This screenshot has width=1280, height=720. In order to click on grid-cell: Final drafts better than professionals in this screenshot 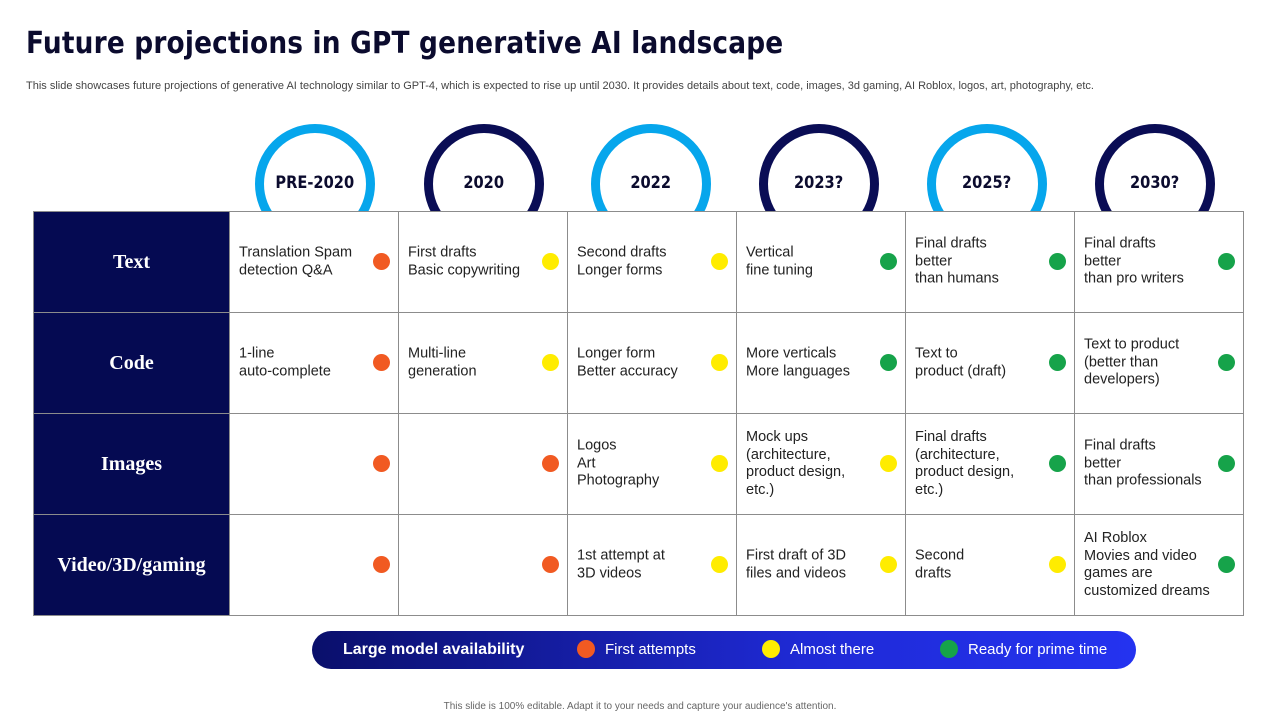, I will do `click(1159, 464)`.